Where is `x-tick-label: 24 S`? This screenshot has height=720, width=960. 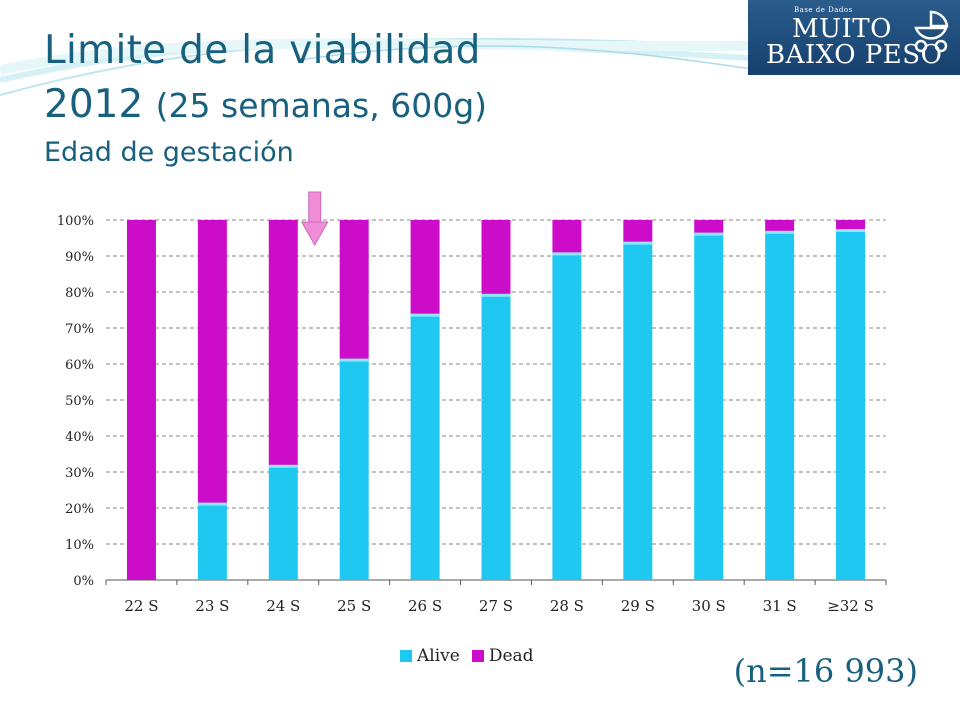
x-tick-label: 24 S is located at coordinates (283, 606).